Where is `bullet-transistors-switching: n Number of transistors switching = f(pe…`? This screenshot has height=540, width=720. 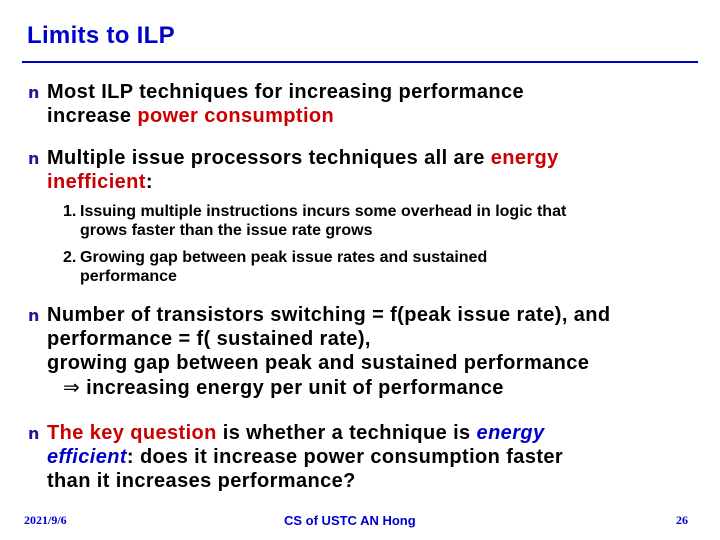
bullet-transistors-switching: n Number of transistors switching = f(pe… is located at coordinates (319, 351).